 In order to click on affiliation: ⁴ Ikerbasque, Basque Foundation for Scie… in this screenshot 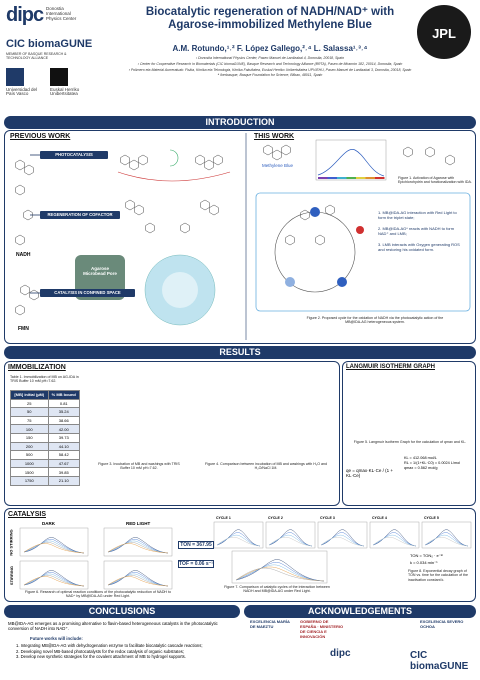, I will do `click(270, 75)`.